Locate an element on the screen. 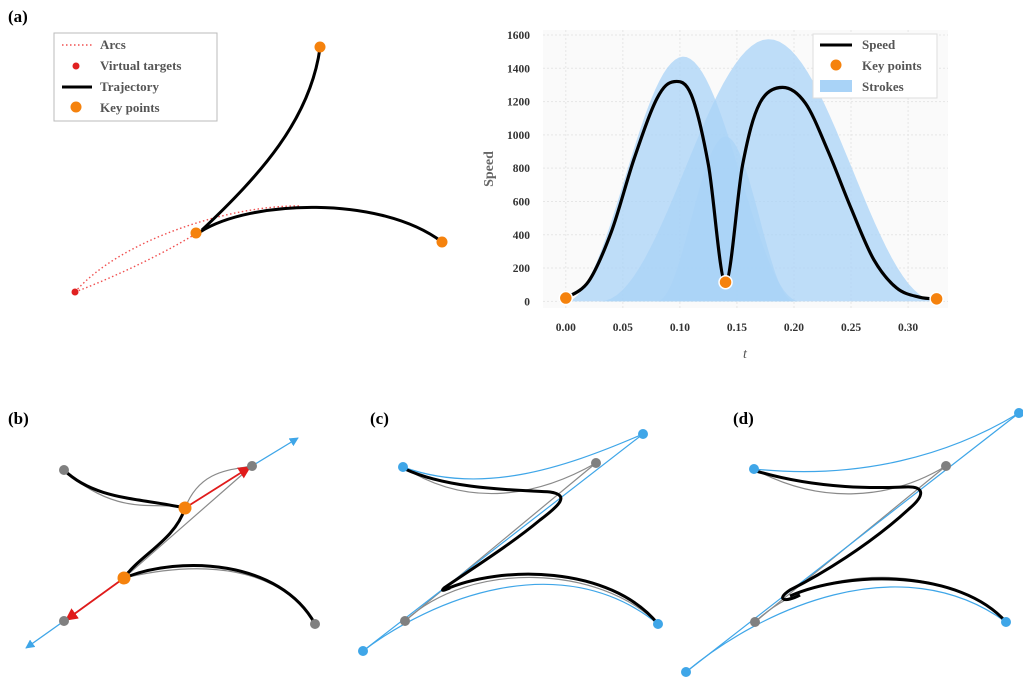 This screenshot has height=679, width=1023. legend-strokes-label: Strokes is located at coordinates (883, 86).